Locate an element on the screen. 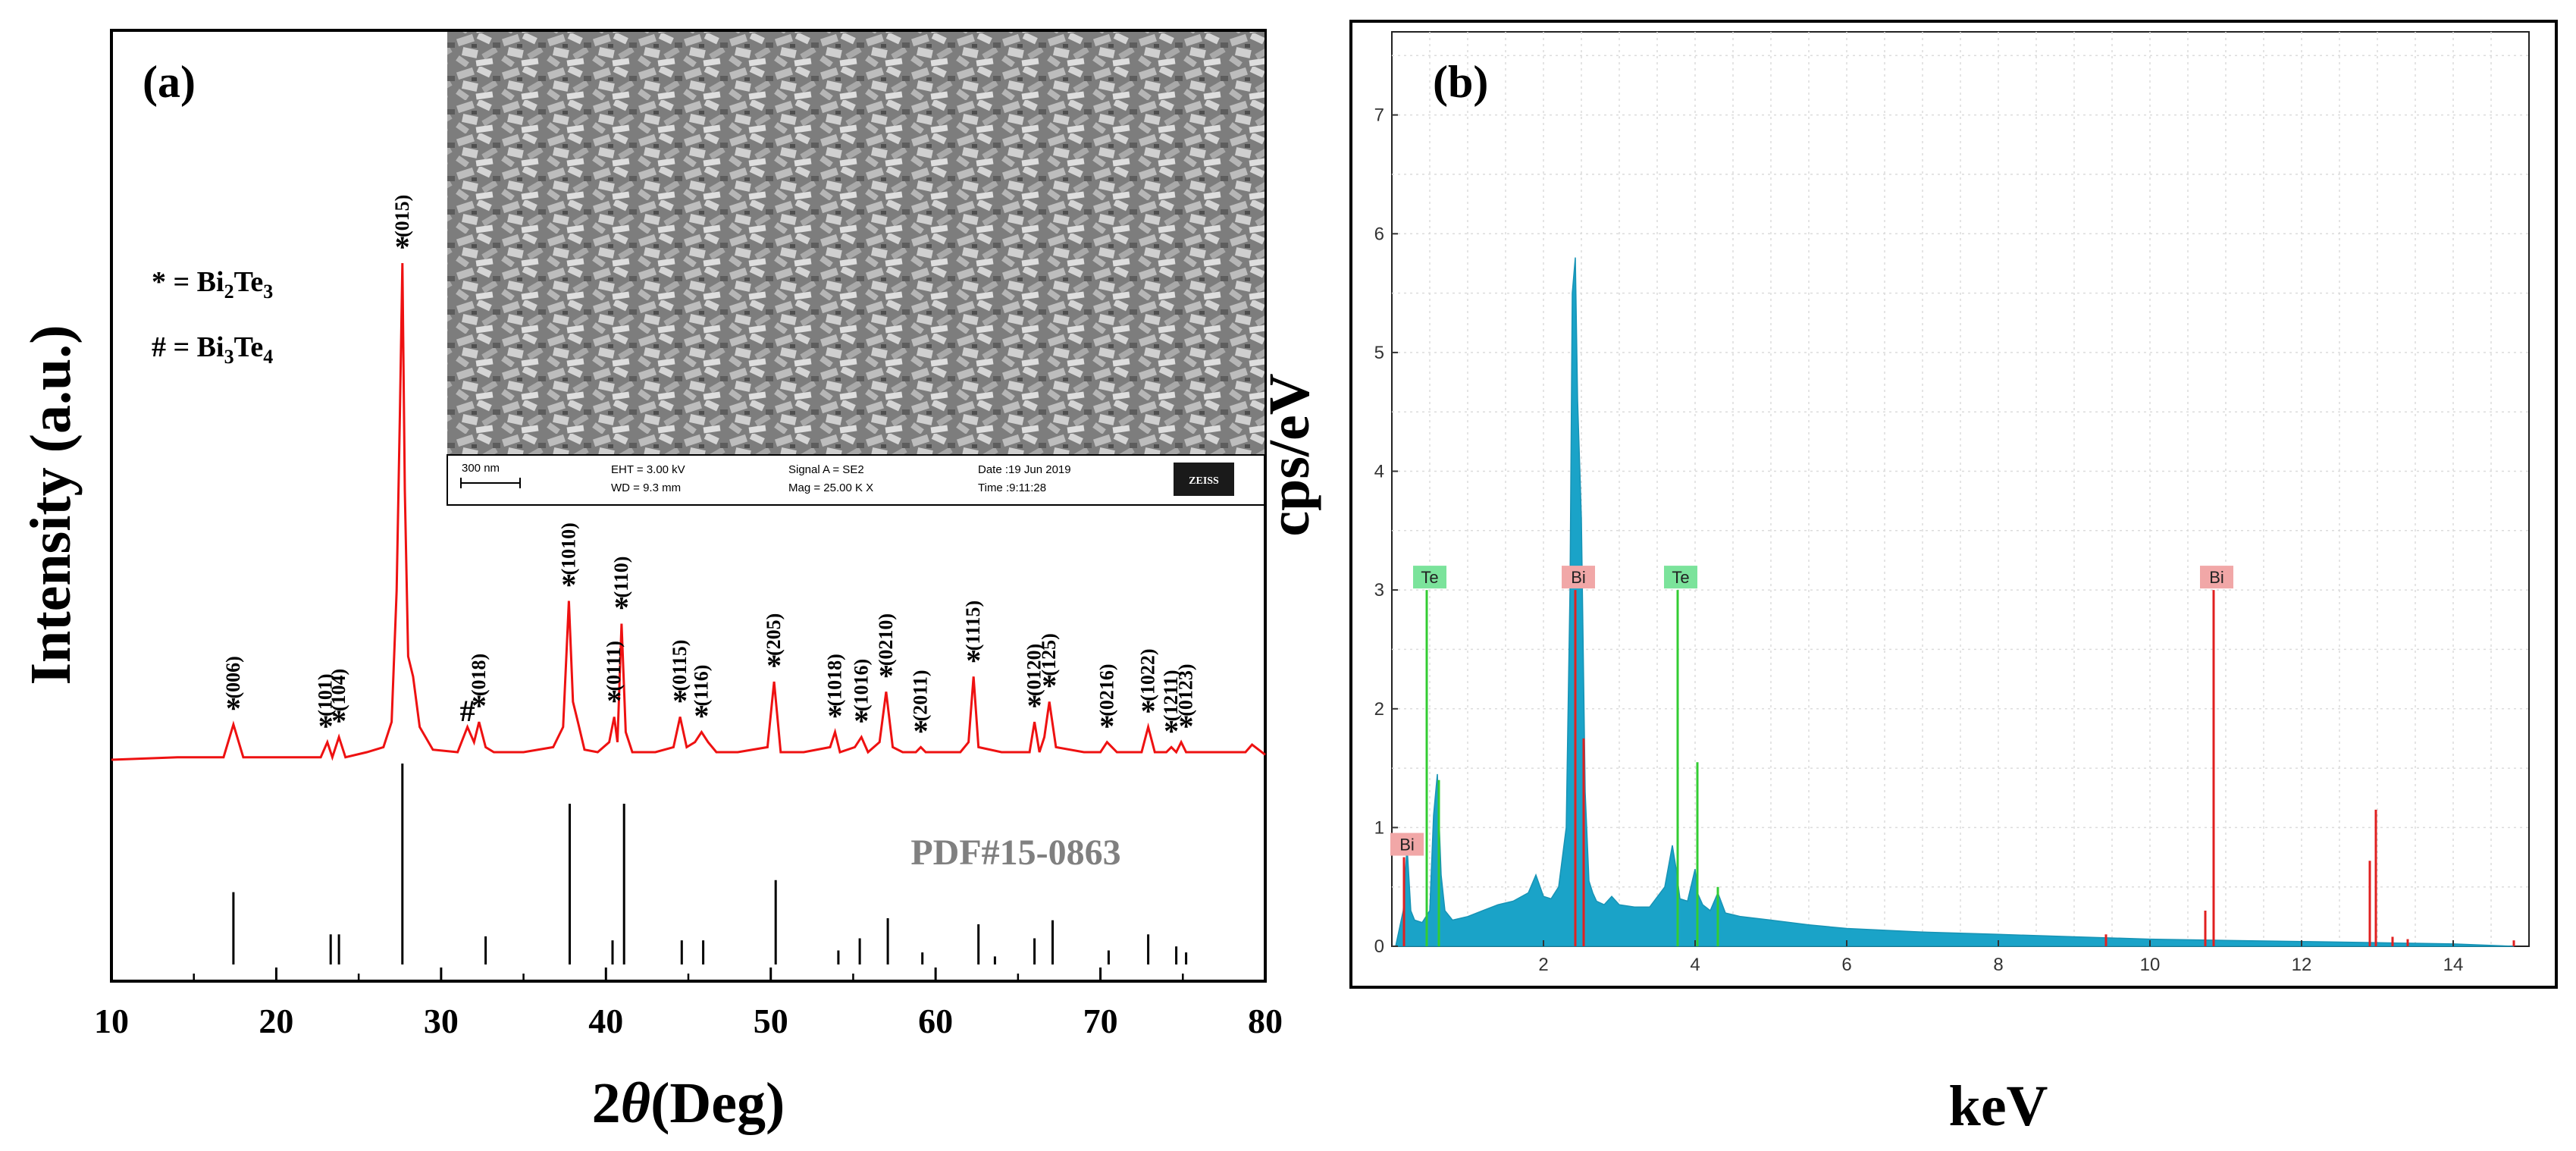 Image resolution: width=2576 pixels, height=1151 pixels. sem-image is located at coordinates (856, 244).